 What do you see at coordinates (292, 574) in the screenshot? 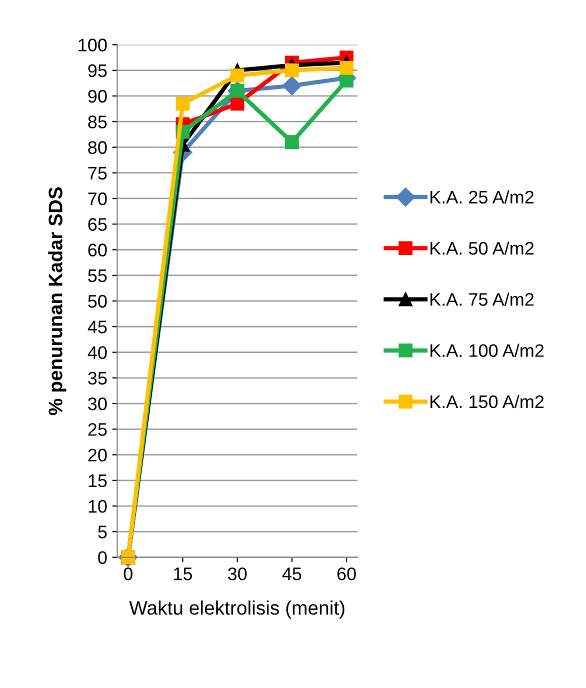
I see `x-tick-label: 45` at bounding box center [292, 574].